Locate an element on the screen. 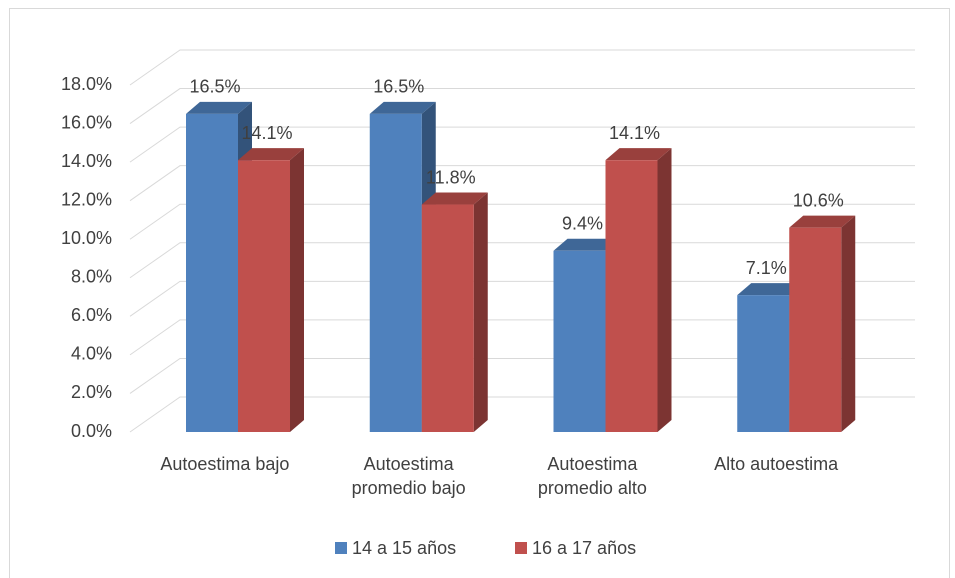  y-tick-label: 16.0% is located at coordinates (86, 122).